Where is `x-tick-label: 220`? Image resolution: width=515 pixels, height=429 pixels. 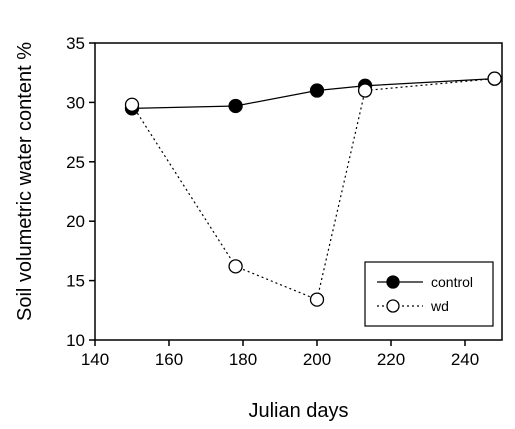 x-tick-label: 220 is located at coordinates (391, 359).